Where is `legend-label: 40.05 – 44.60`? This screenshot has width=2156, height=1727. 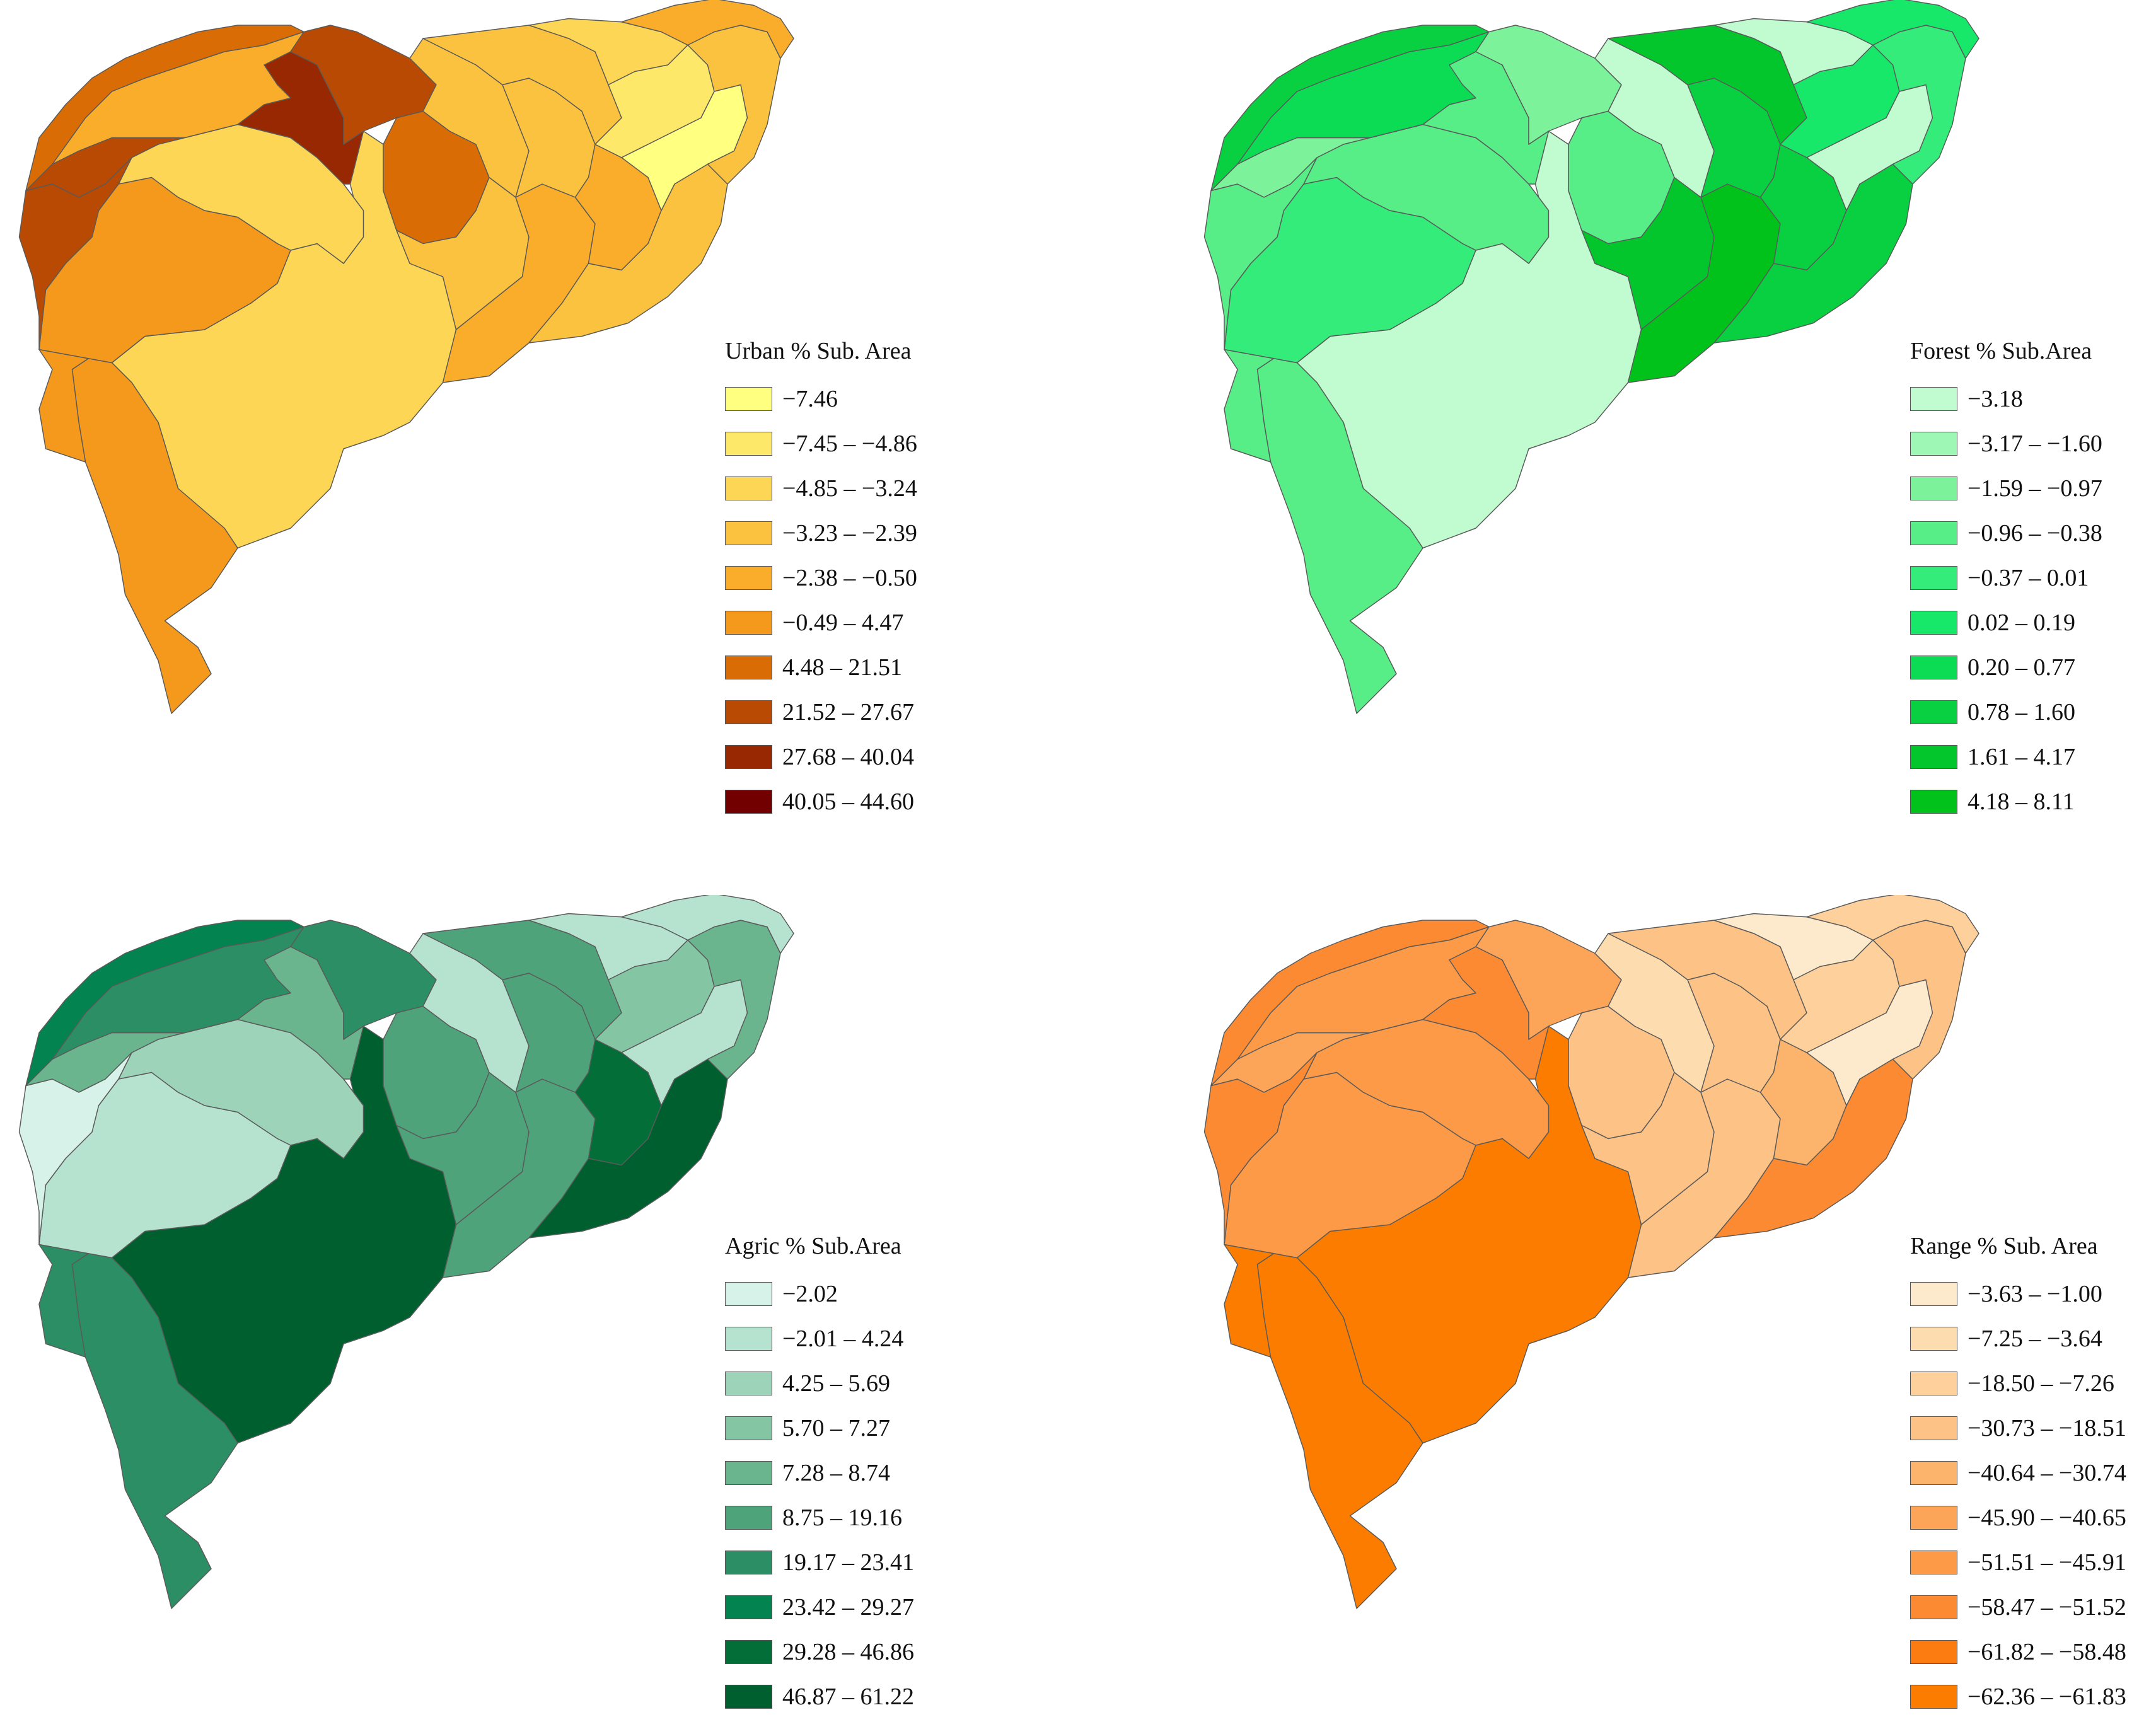 legend-label: 40.05 – 44.60 is located at coordinates (848, 801).